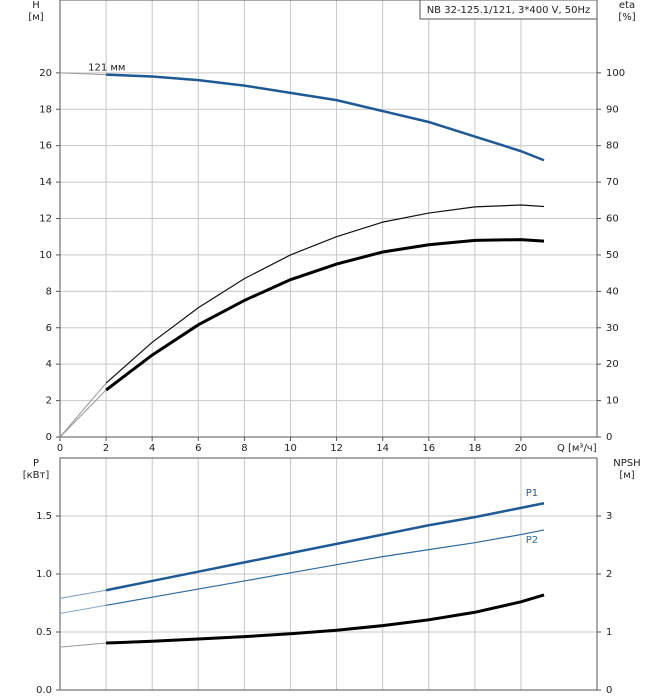 Image resolution: width=658 pixels, height=700 pixels. What do you see at coordinates (44, 574) in the screenshot?
I see `y-tick-label: 1.0` at bounding box center [44, 574].